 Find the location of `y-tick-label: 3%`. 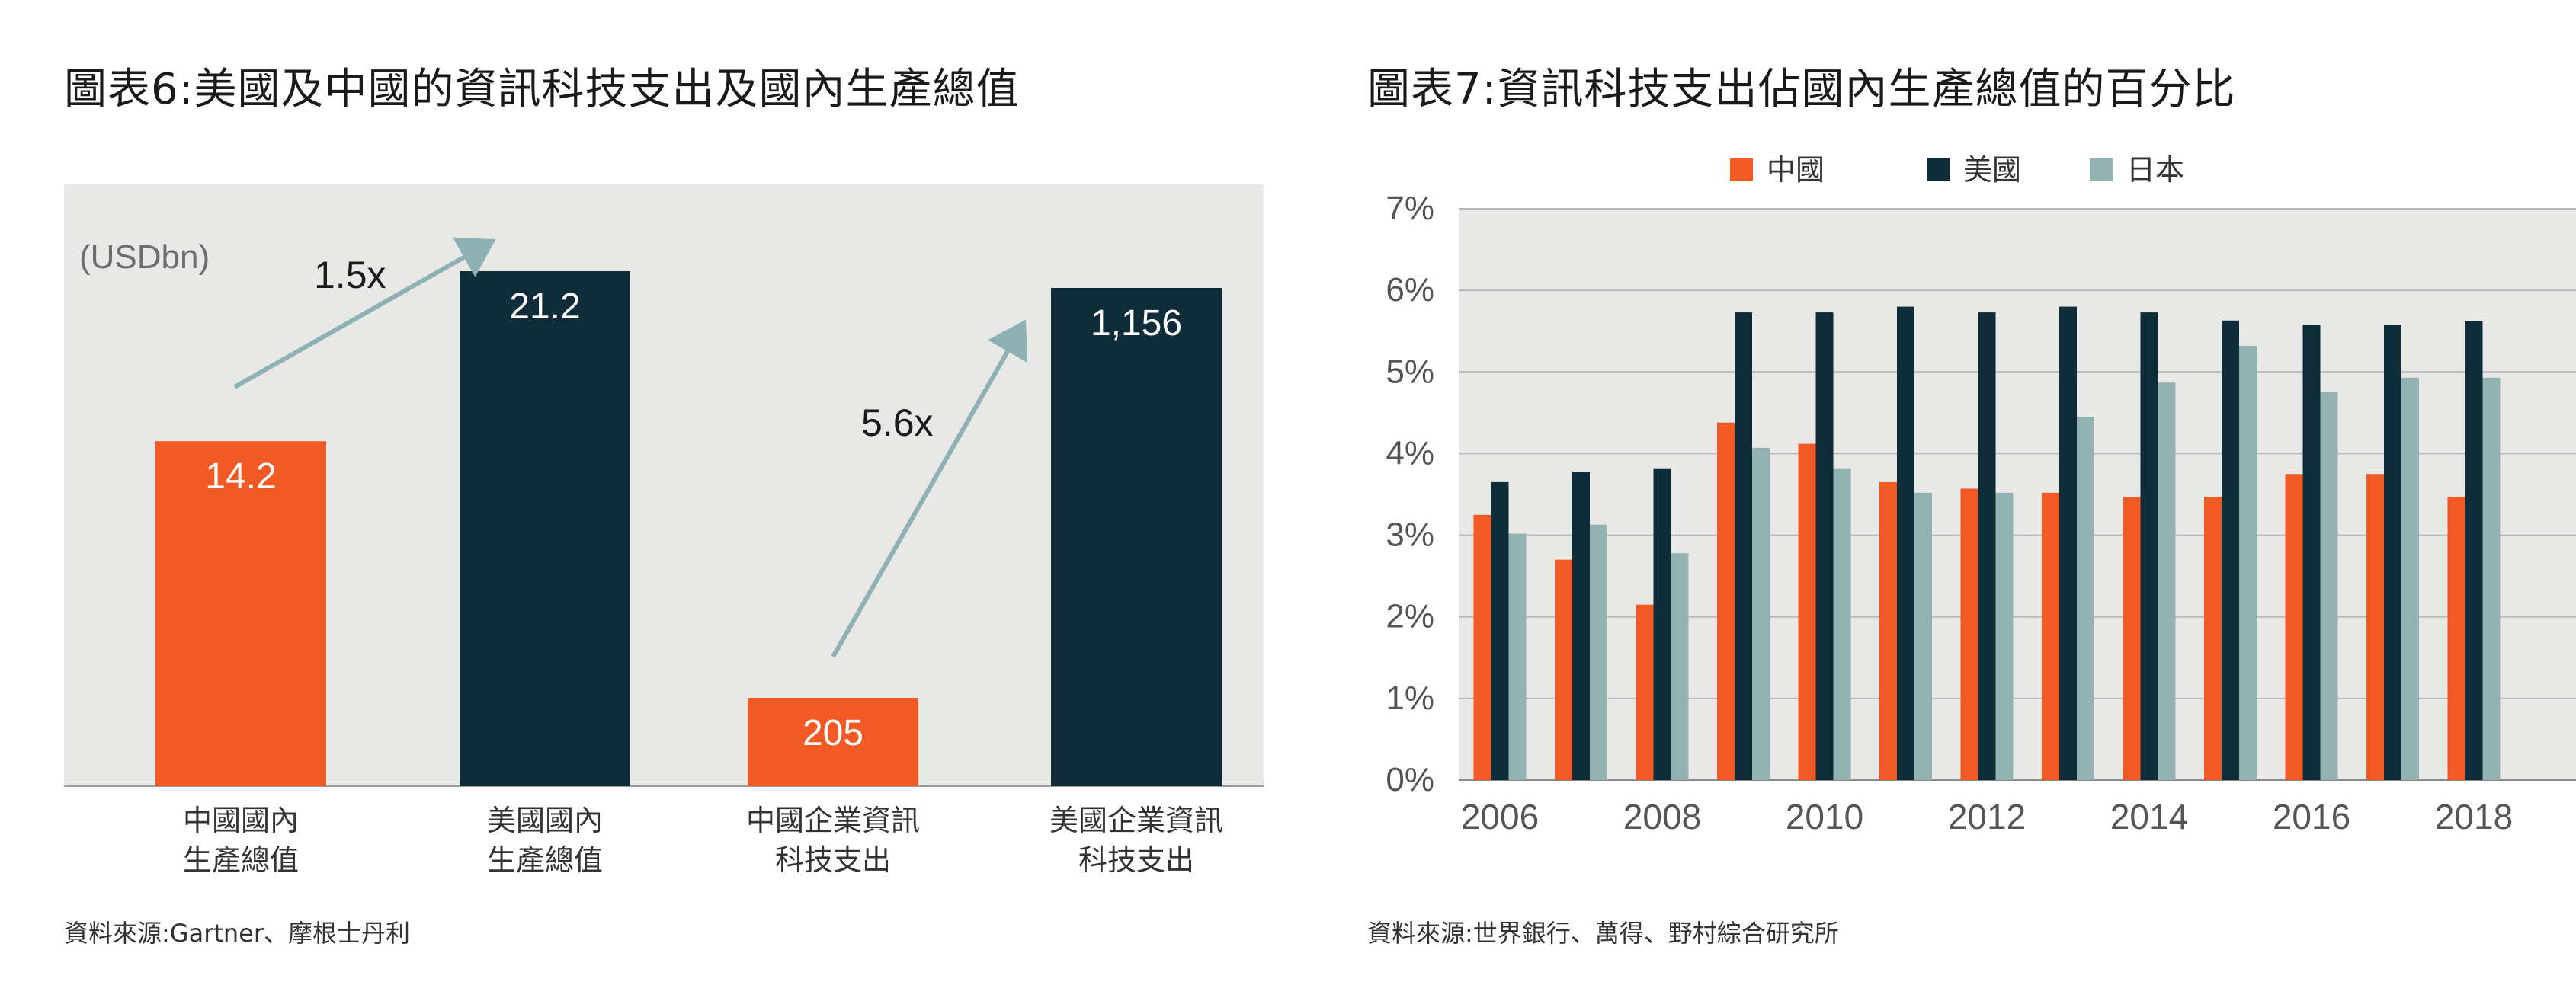

y-tick-label: 3% is located at coordinates (1410, 535).